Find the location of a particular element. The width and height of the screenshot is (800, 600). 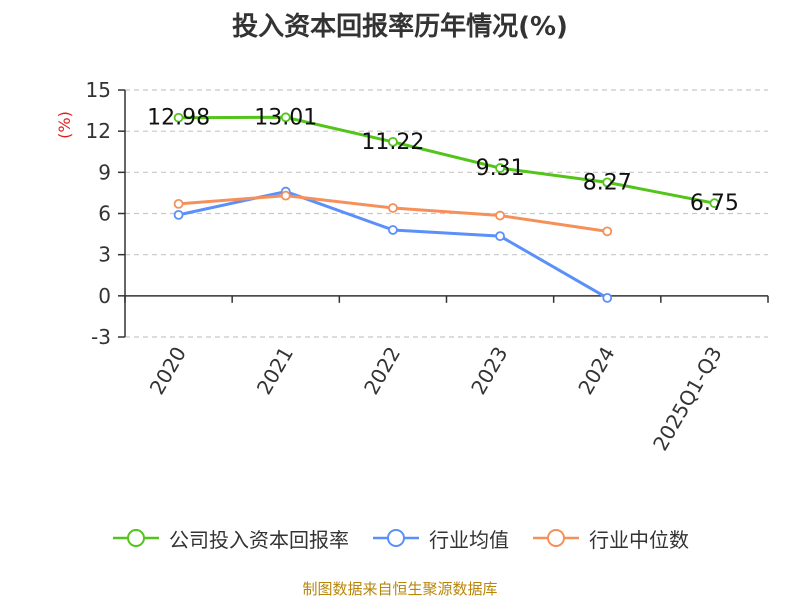

y-tick-label: 12 is located at coordinates (98, 131).